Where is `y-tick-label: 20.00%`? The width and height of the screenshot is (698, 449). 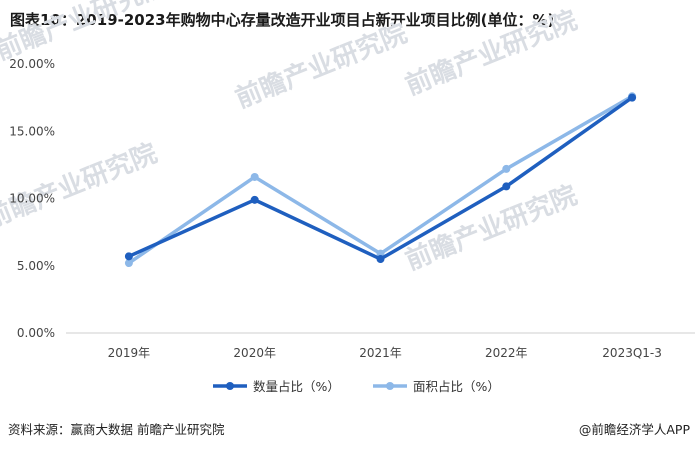 y-tick-label: 20.00% is located at coordinates (32, 64).